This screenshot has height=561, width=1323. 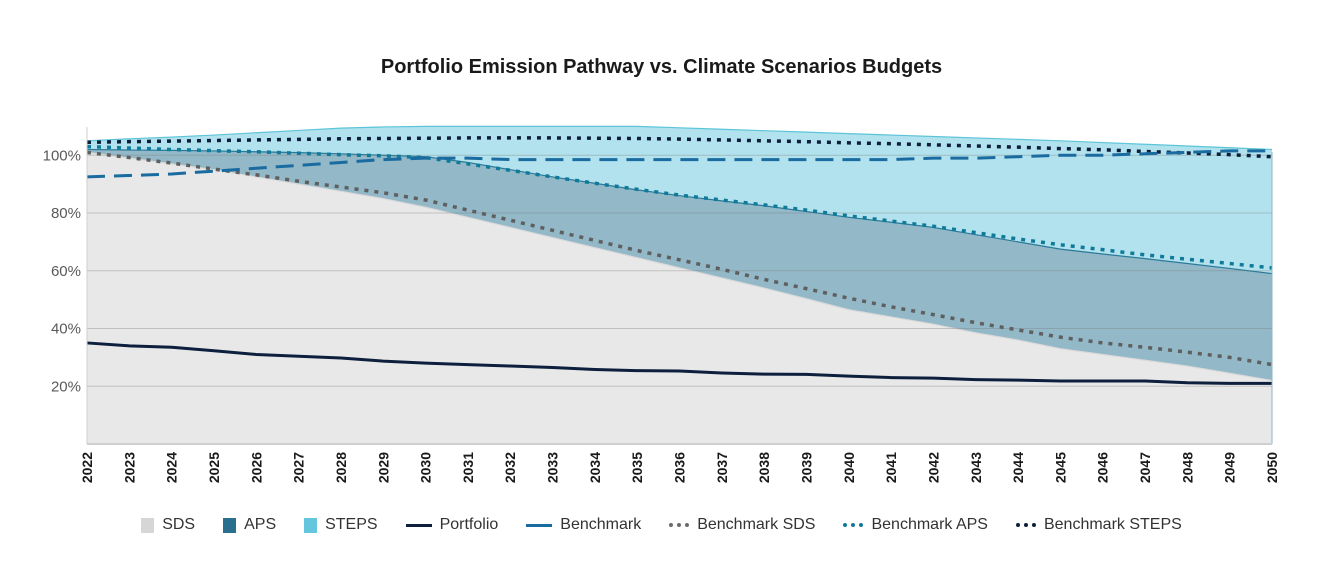 What do you see at coordinates (1103, 467) in the screenshot?
I see `x-tick-label: 2046` at bounding box center [1103, 467].